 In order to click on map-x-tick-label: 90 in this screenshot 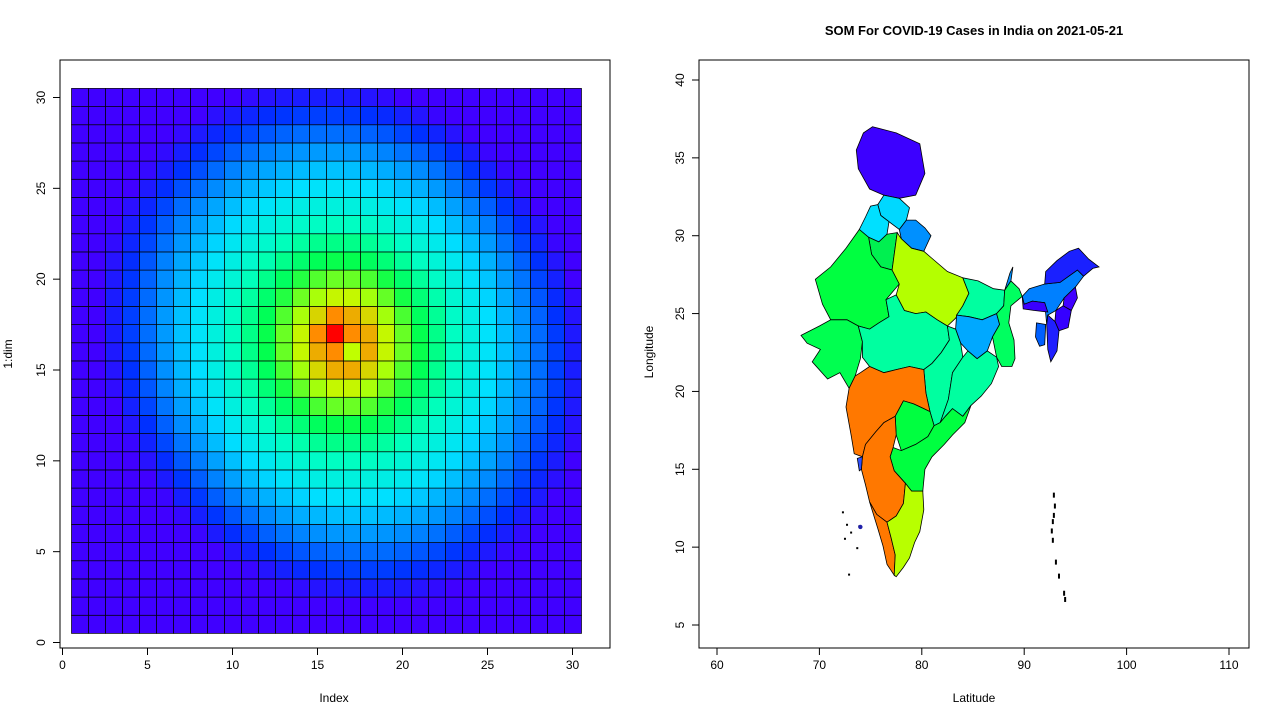, I will do `click(1025, 665)`.